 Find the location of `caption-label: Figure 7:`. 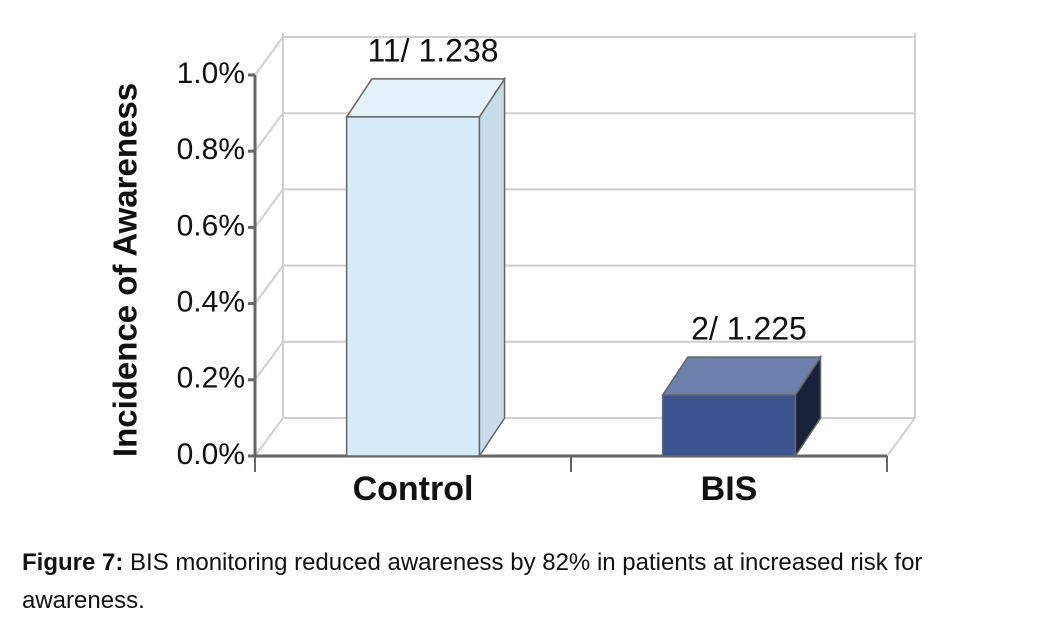

caption-label: Figure 7: is located at coordinates (73, 562).